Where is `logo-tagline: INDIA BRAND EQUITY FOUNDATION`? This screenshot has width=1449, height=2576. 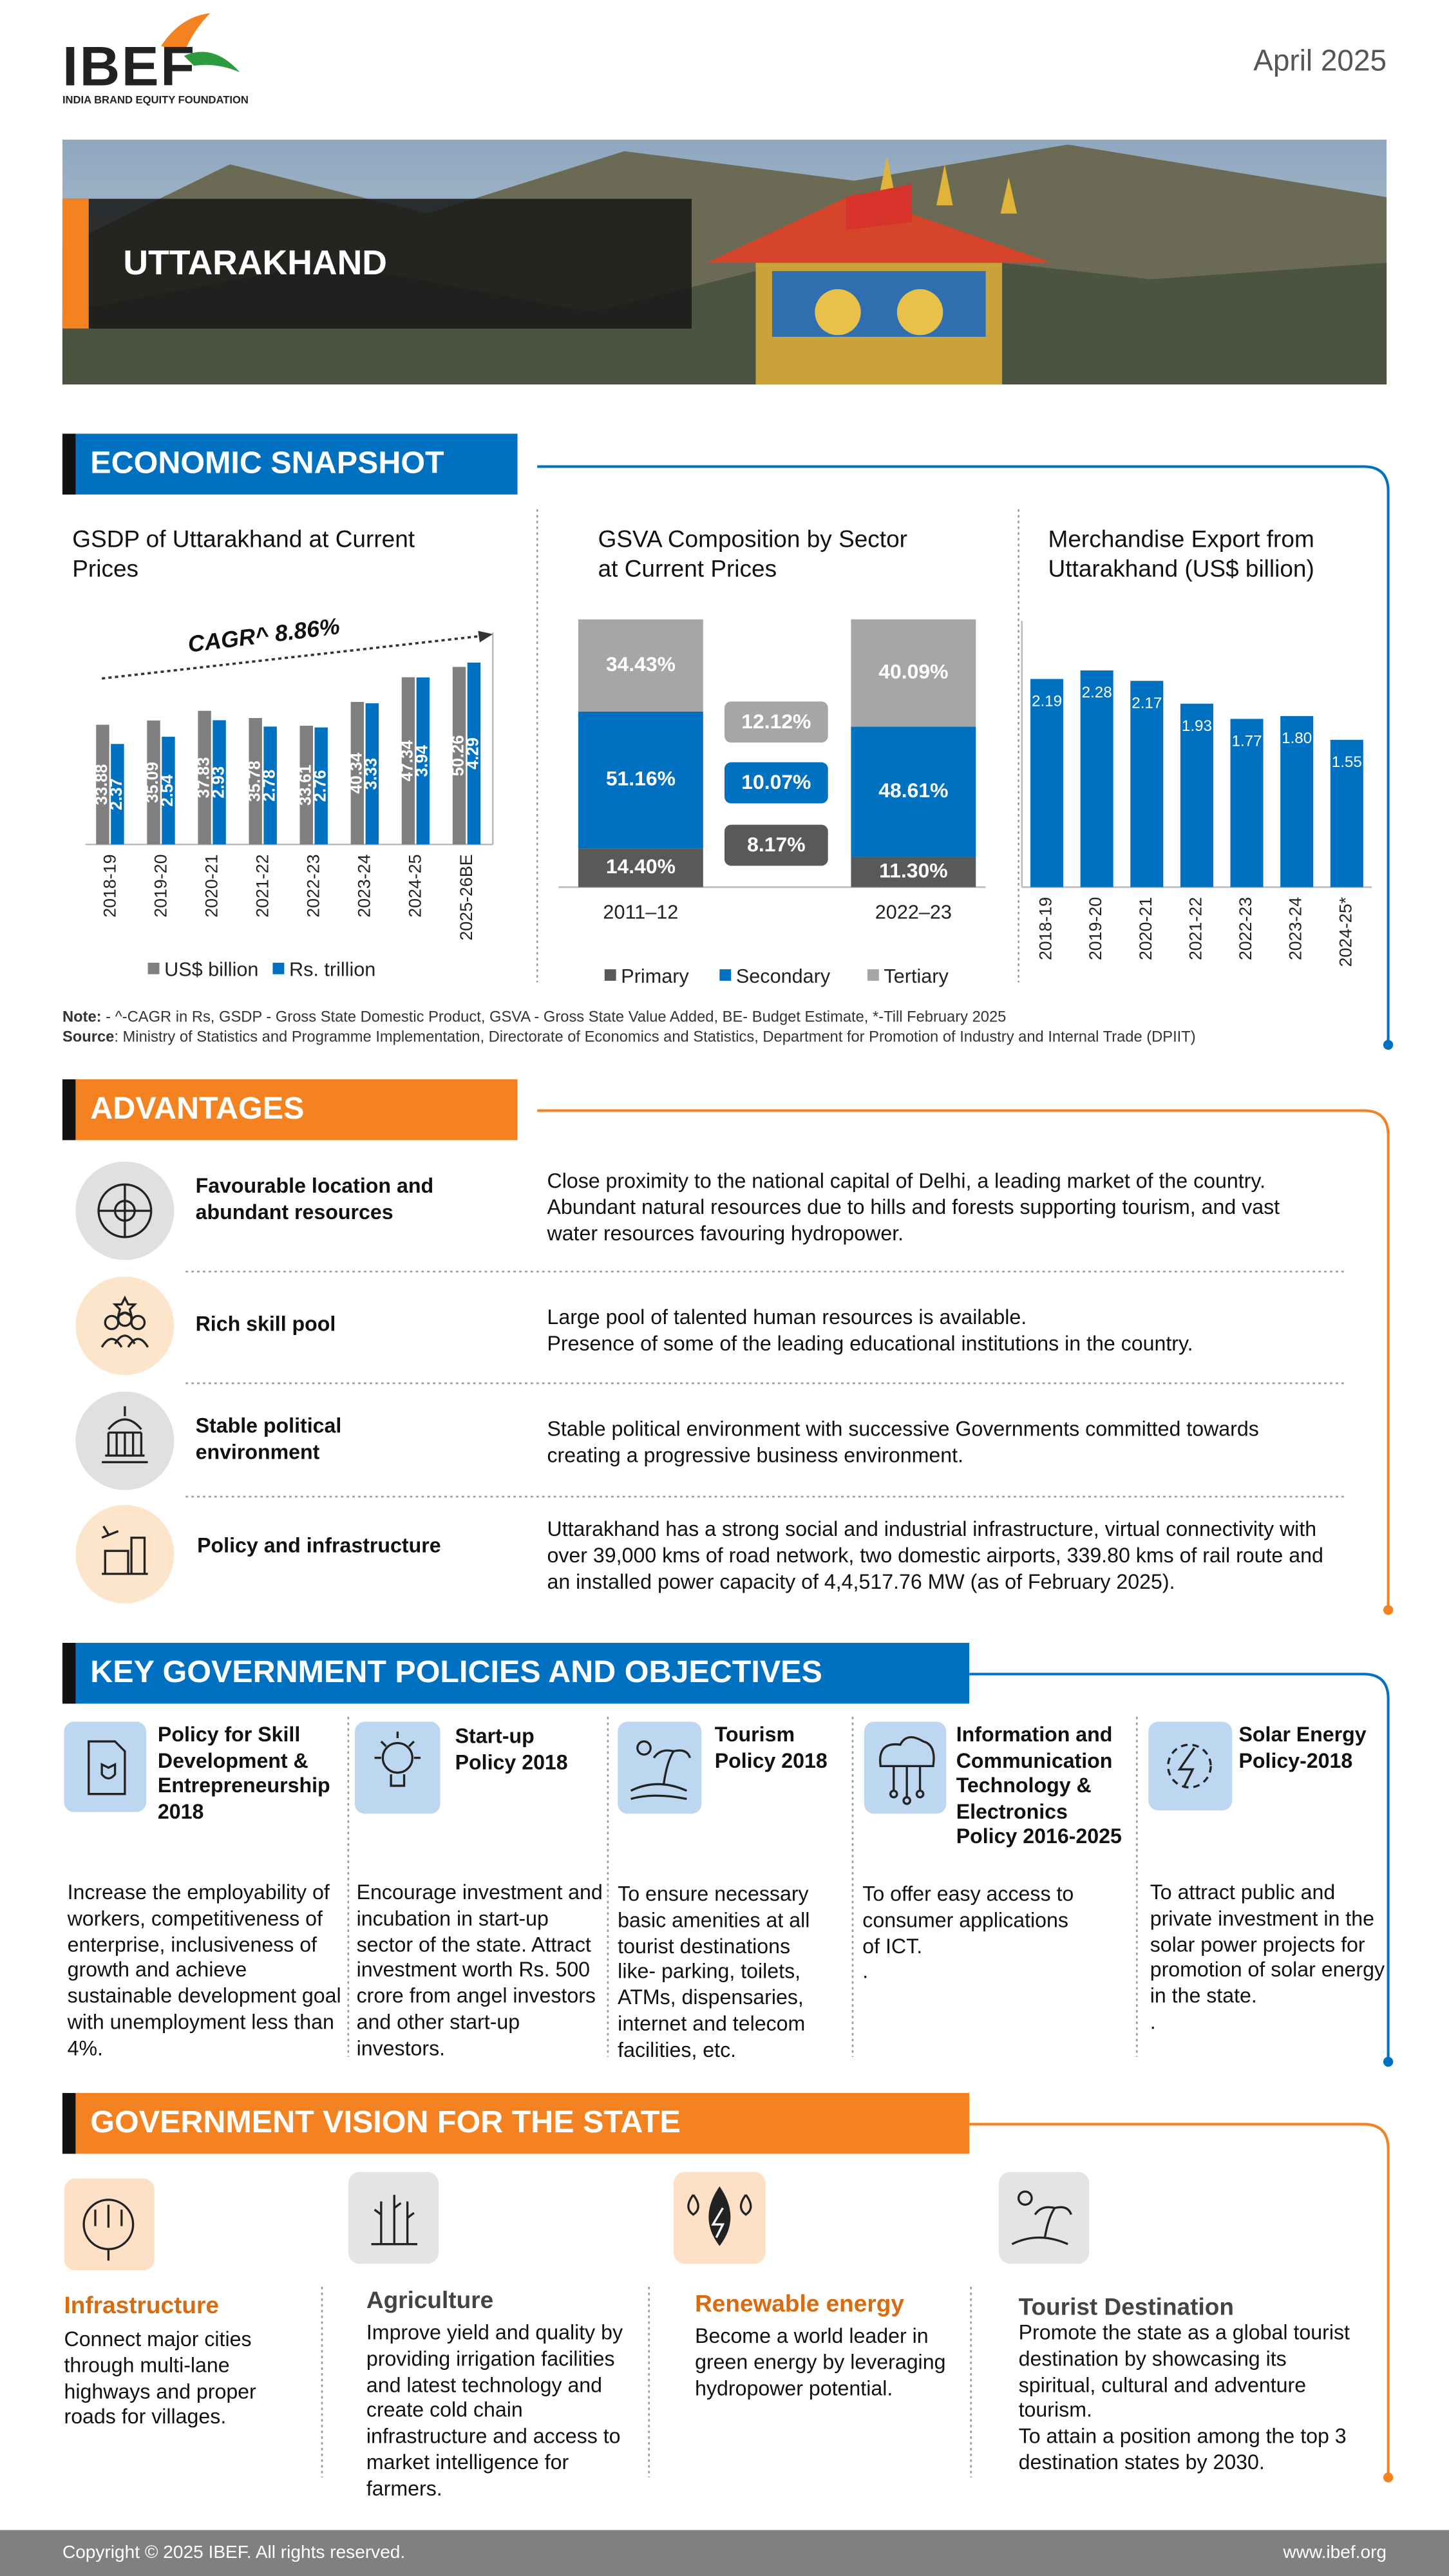 logo-tagline: INDIA BRAND EQUITY FOUNDATION is located at coordinates (155, 101).